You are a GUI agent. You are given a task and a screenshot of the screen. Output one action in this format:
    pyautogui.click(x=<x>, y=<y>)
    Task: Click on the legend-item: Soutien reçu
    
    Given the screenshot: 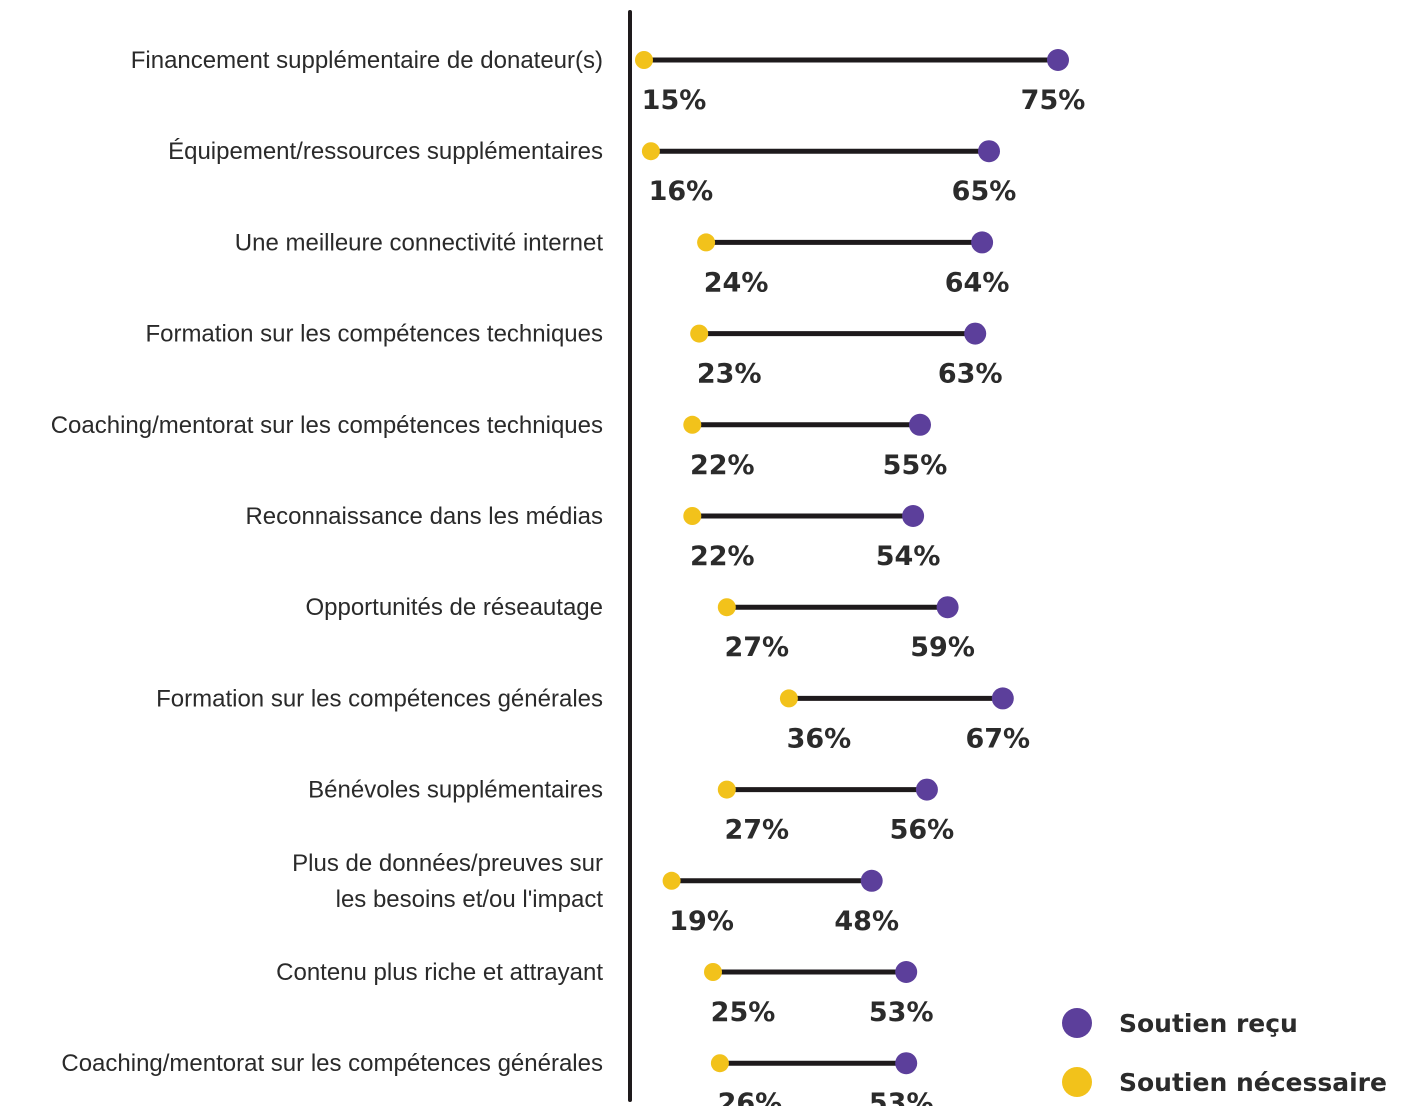 What is the action you would take?
    pyautogui.click(x=1180, y=1023)
    